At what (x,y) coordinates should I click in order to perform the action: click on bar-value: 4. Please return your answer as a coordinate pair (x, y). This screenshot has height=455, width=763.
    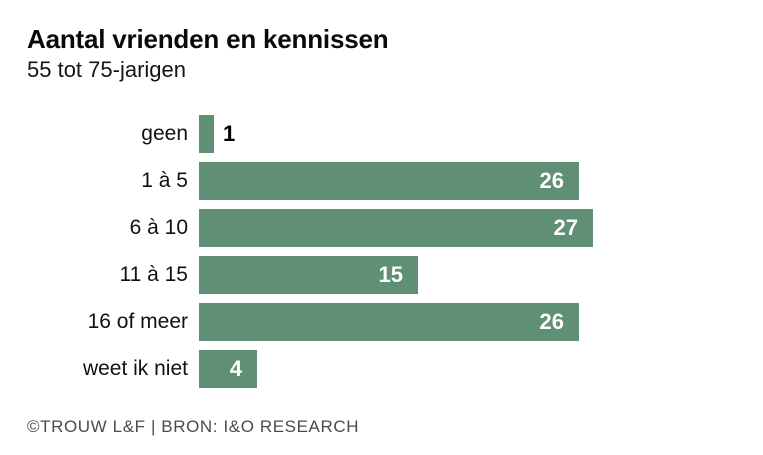
    Looking at the image, I should click on (235, 368).